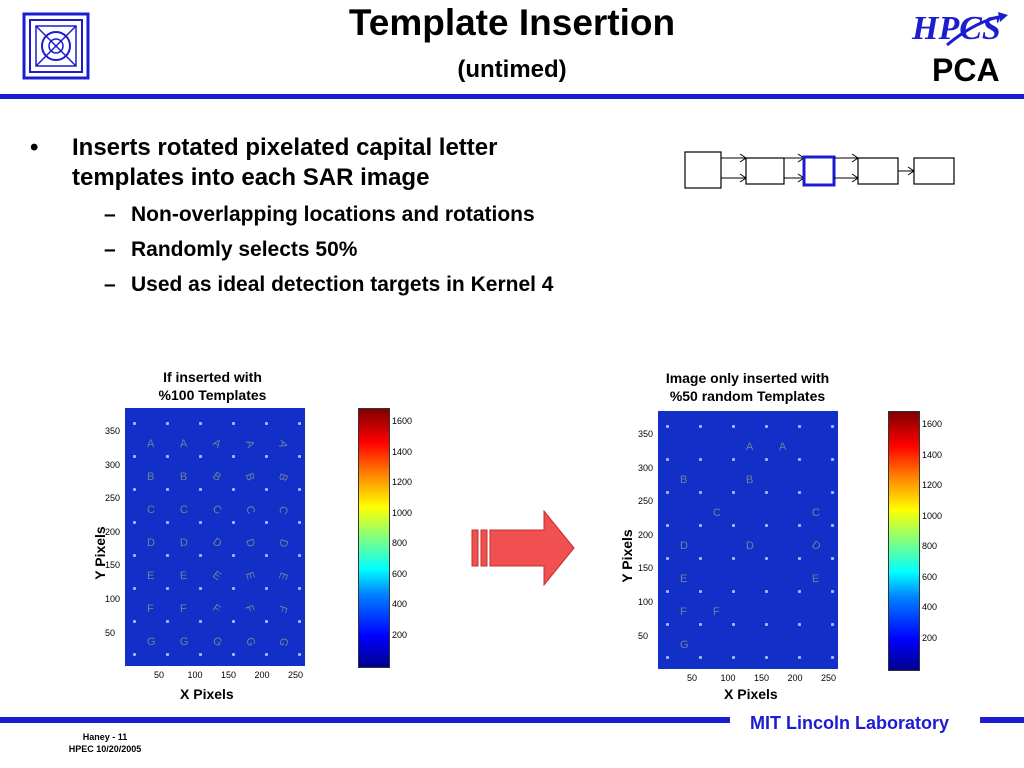  I want to click on colorbar-tick-label: 400, so click(930, 607).